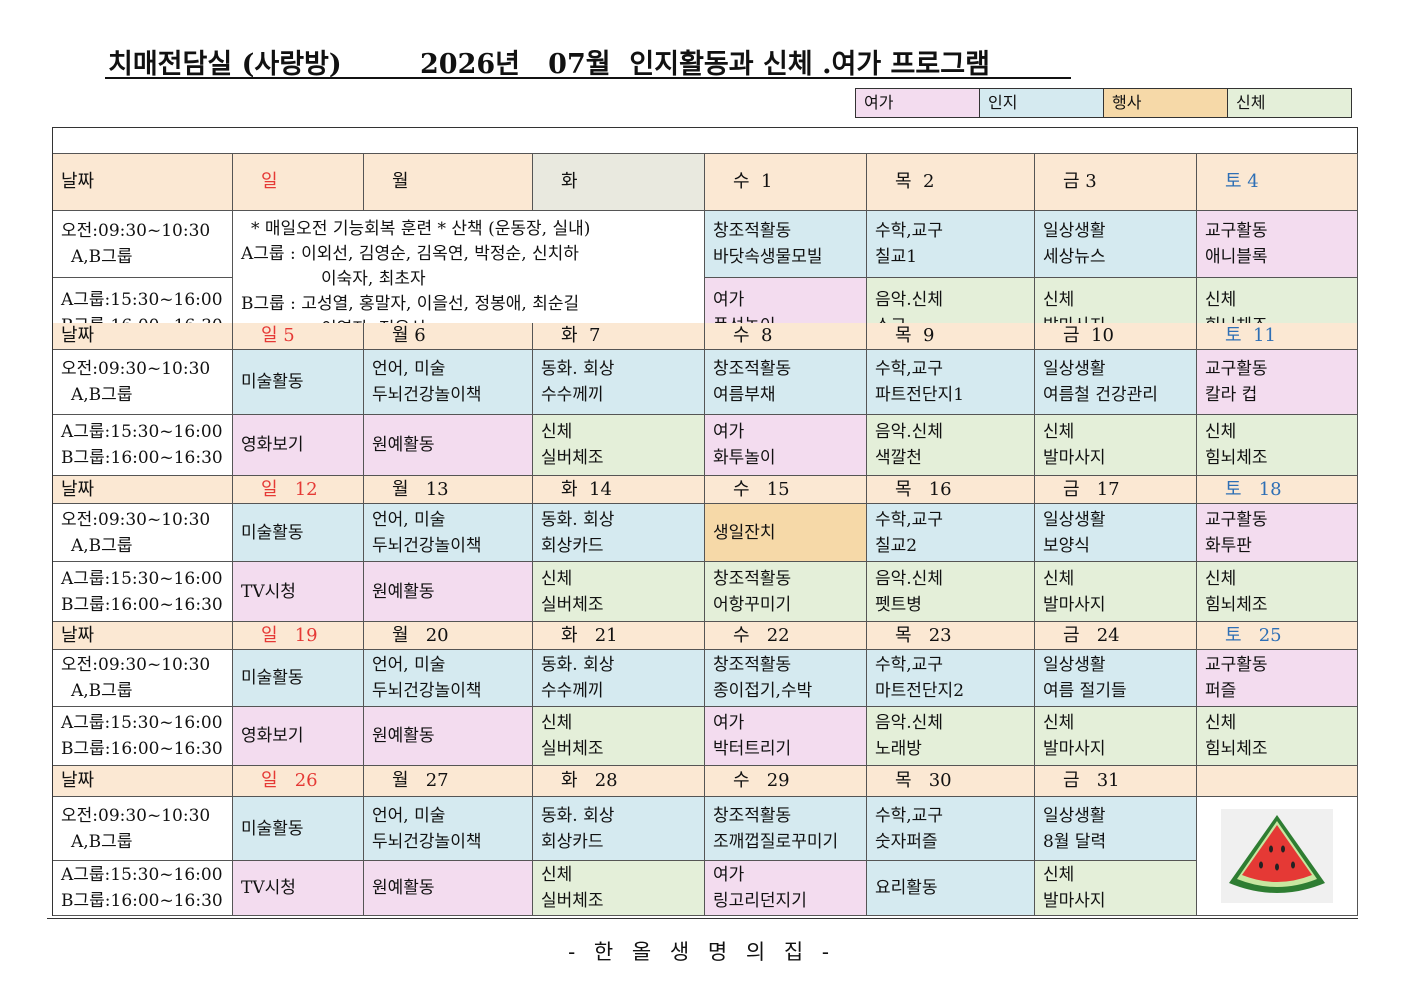 The image size is (1403, 992). Describe the element at coordinates (951, 736) in the screenshot. I see `activity-cell: 음악.신체 노래방` at that location.